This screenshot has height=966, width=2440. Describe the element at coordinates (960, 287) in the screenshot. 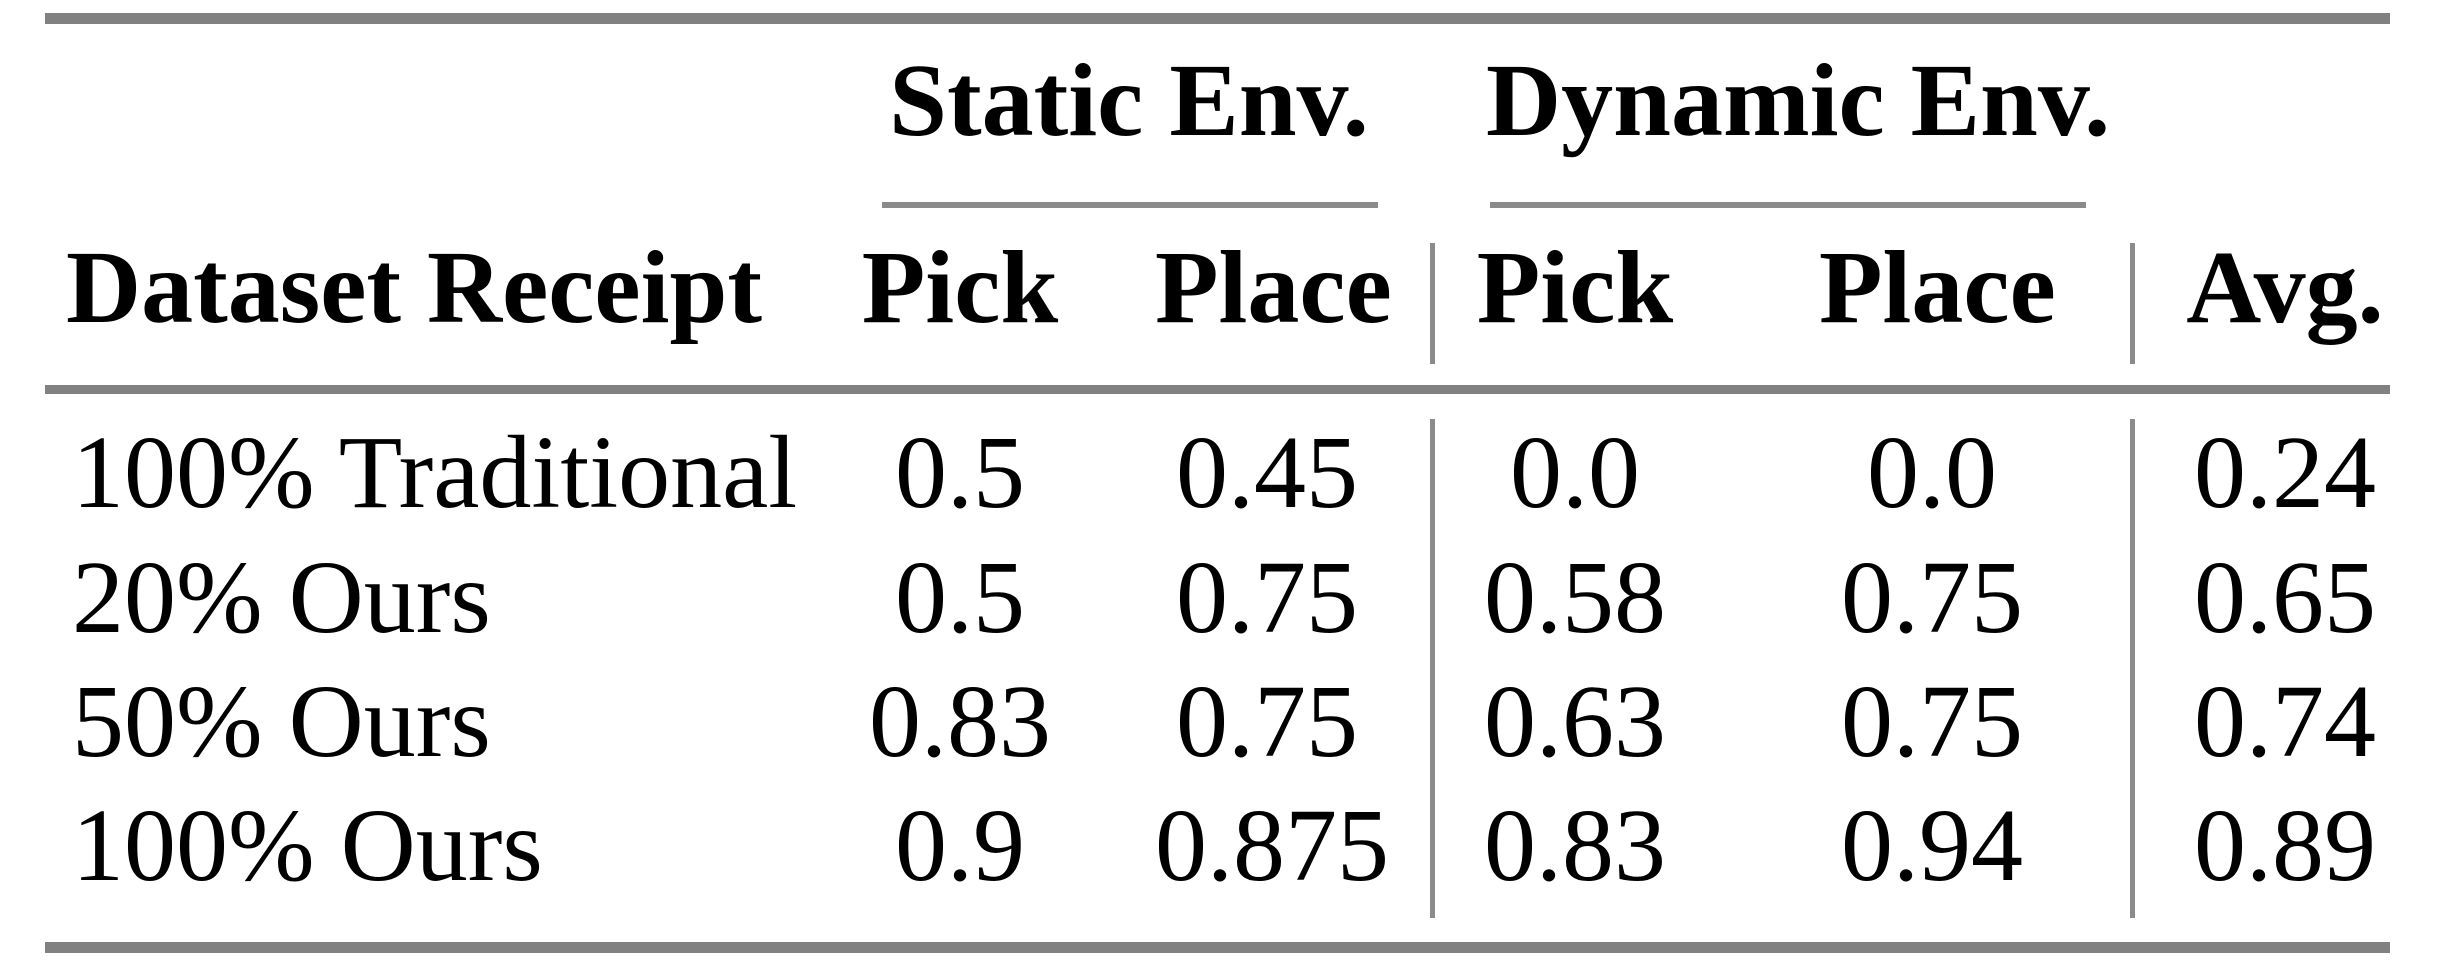

I see `column-header-static-pick: Pick` at that location.